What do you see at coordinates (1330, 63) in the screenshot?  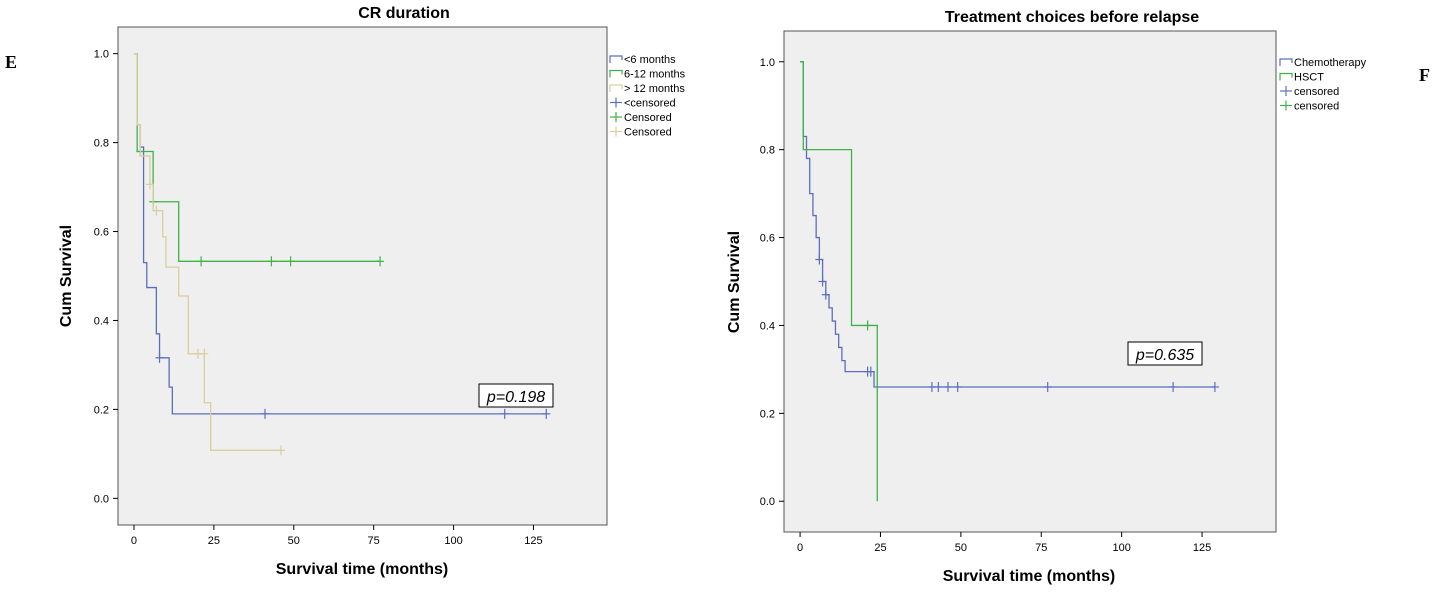 I see `legend-label: Chemotherapy` at bounding box center [1330, 63].